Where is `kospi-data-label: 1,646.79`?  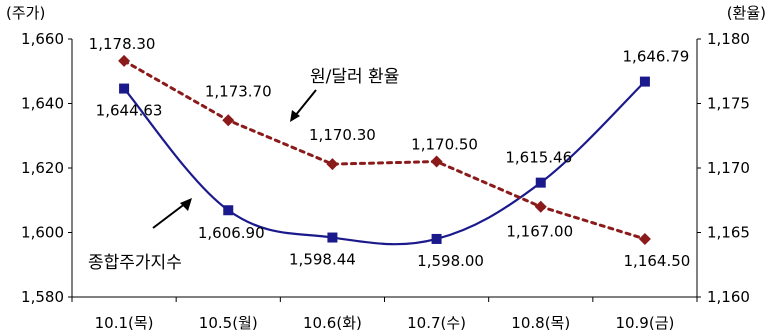 kospi-data-label: 1,646.79 is located at coordinates (656, 57).